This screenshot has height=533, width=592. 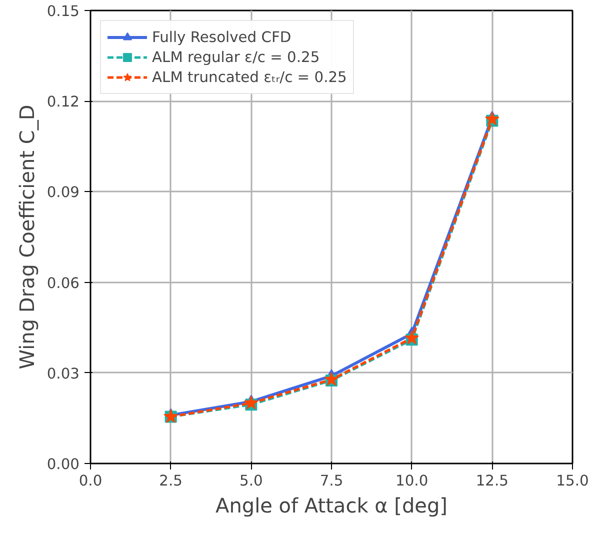 What do you see at coordinates (26, 237) in the screenshot?
I see `y-axis-title: Wing Drag Coefficient C_D` at bounding box center [26, 237].